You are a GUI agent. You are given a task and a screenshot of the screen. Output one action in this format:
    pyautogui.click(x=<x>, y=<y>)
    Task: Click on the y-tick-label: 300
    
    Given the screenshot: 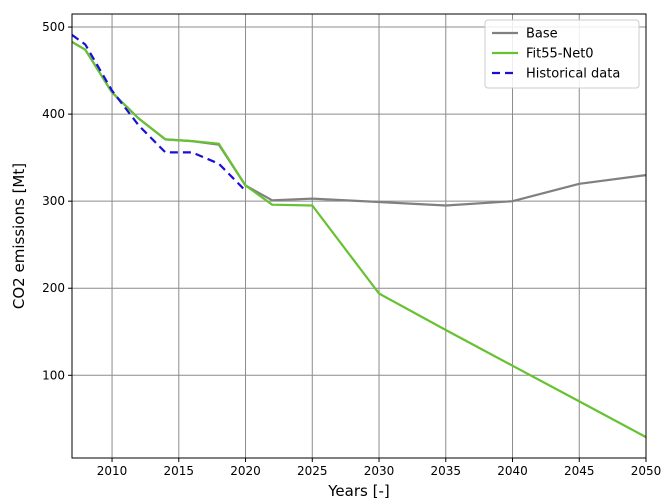 What is the action you would take?
    pyautogui.click(x=53, y=201)
    